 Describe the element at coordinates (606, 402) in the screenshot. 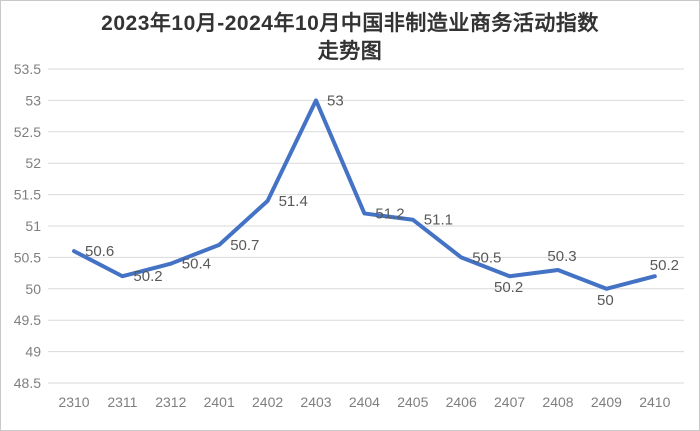

I see `x-tick-label: 2409` at that location.